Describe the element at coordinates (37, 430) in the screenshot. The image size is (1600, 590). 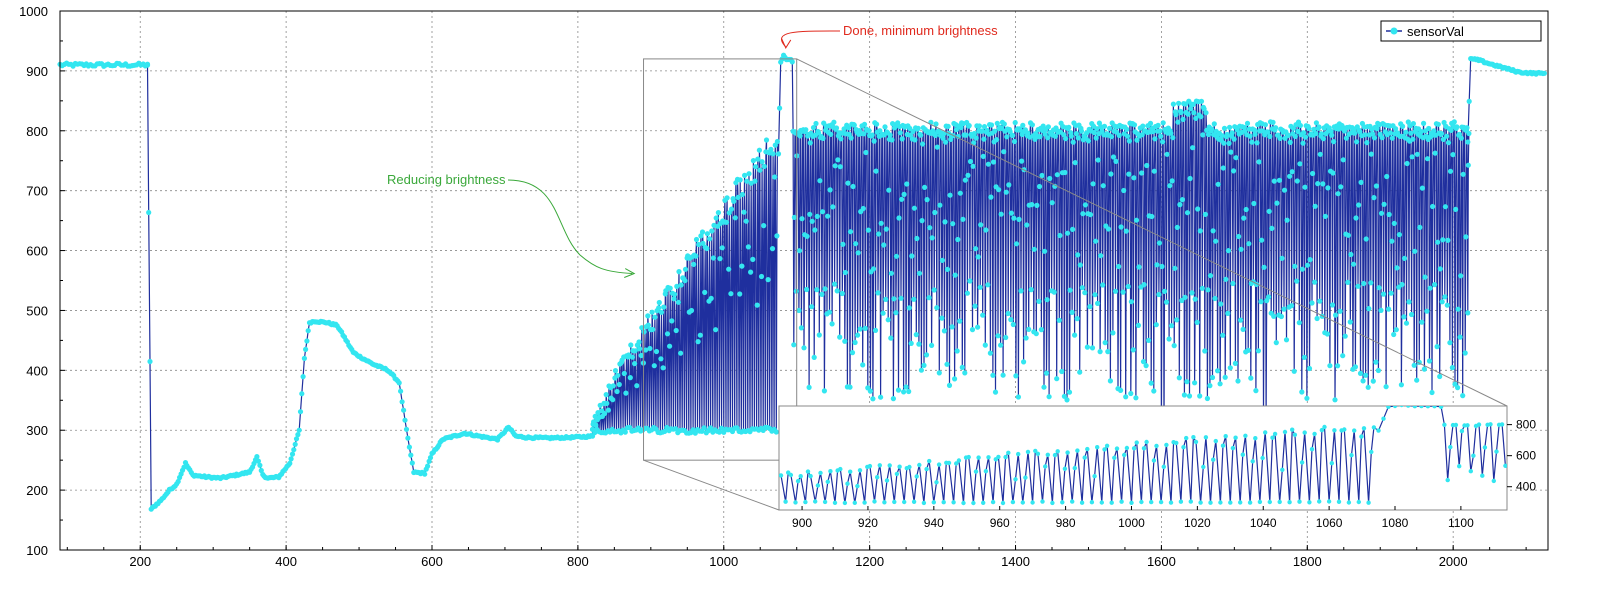
I see `y-tick-label: 300` at that location.